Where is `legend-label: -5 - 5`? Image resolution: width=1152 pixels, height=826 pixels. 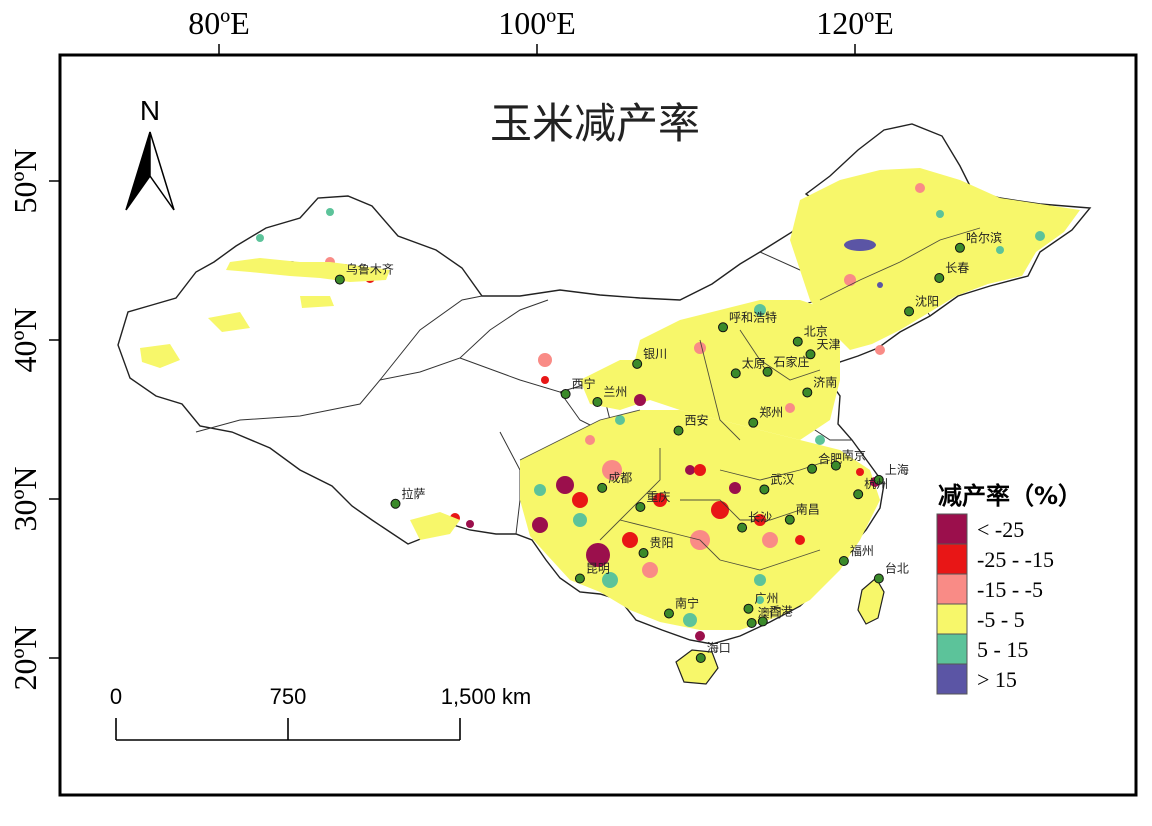 legend-label: -5 - 5 is located at coordinates (1001, 619).